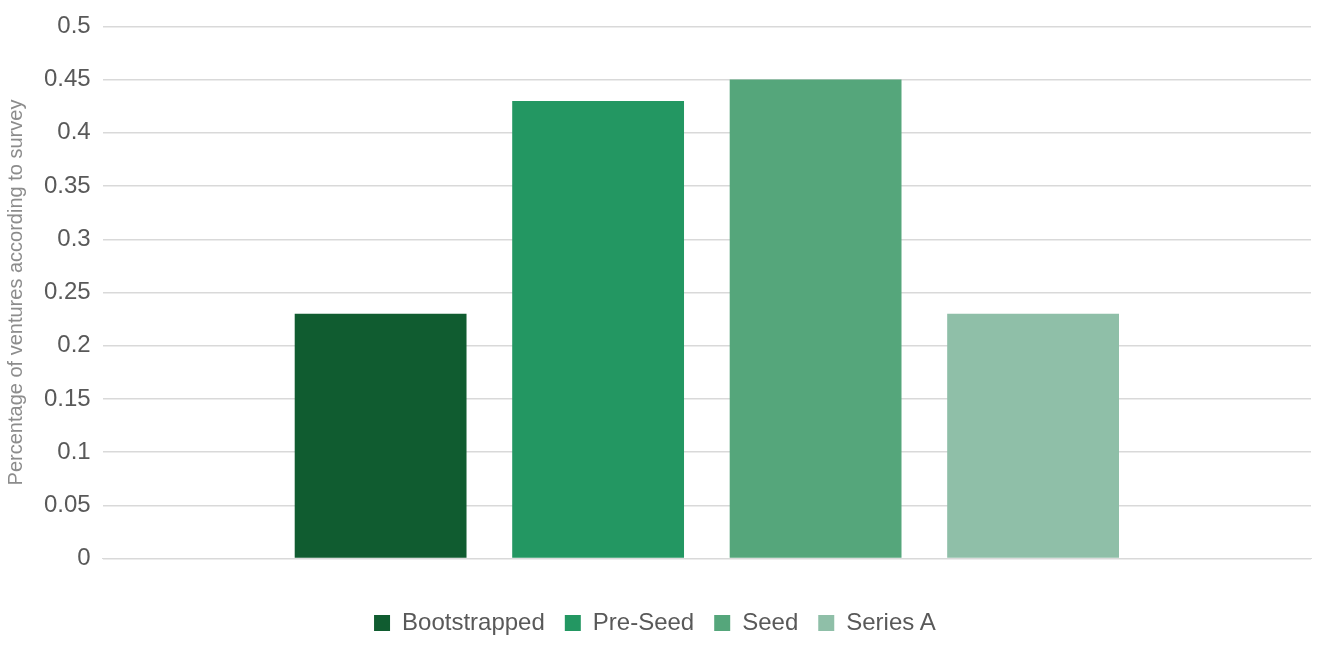 The height and width of the screenshot is (645, 1321). Describe the element at coordinates (74, 25) in the screenshot. I see `y-tick-label: 0.5` at that location.